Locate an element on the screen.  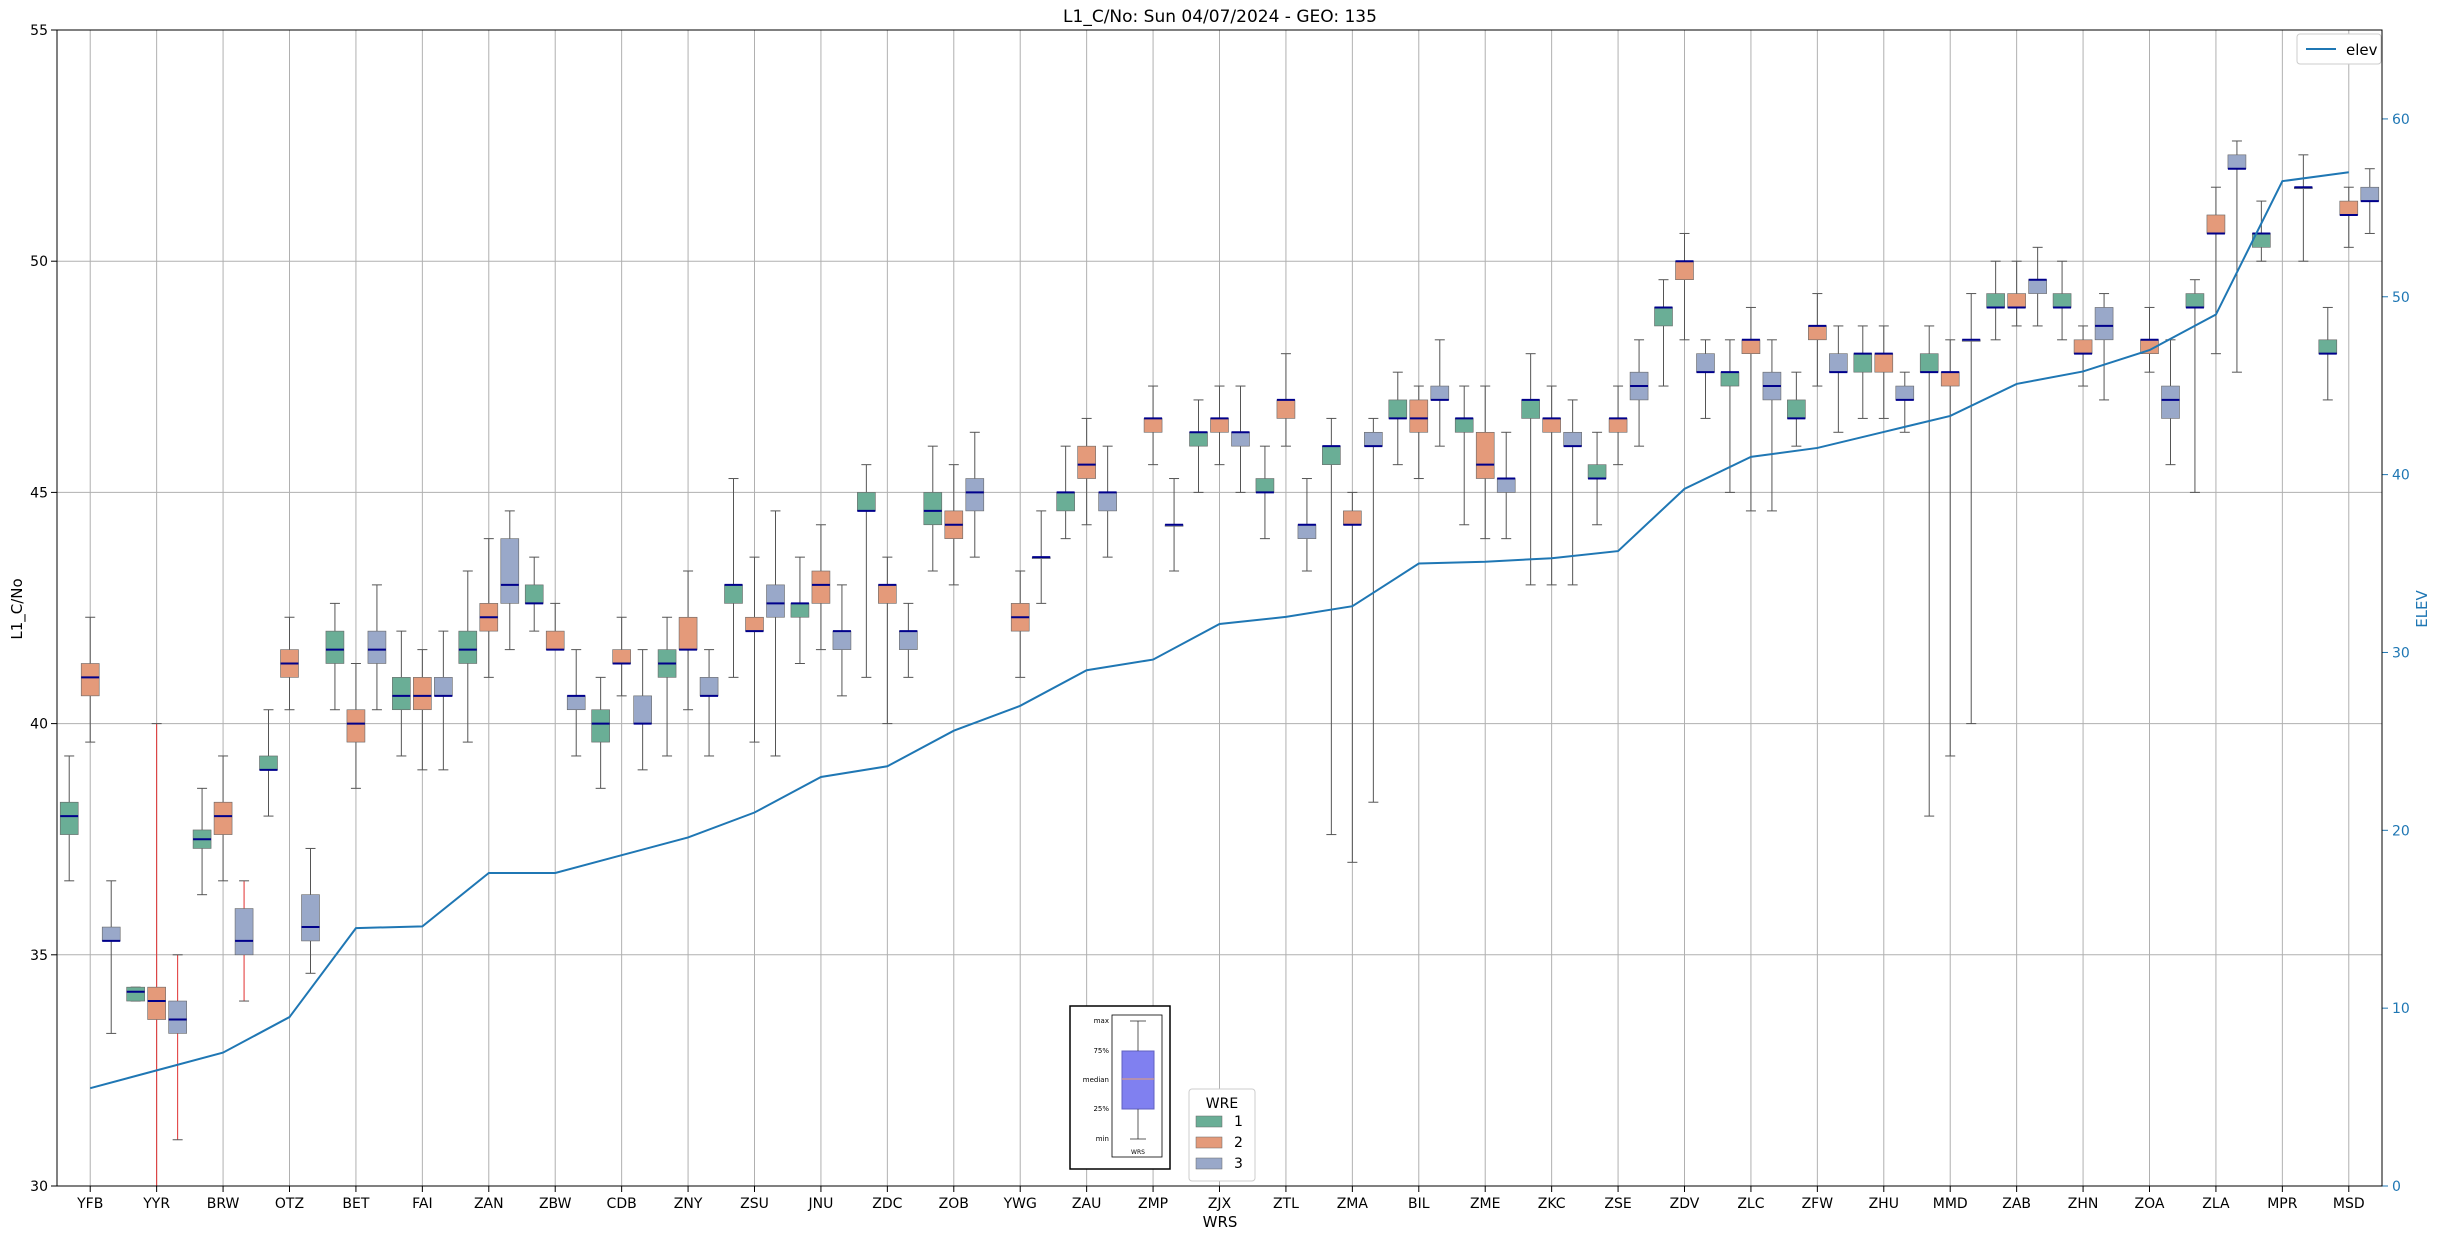
x-tick-label: ZNY is located at coordinates (688, 1204).